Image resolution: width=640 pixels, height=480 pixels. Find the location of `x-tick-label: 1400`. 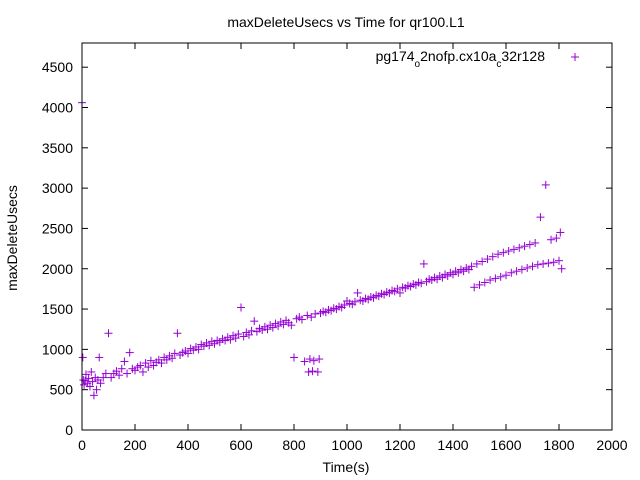

x-tick-label: 1400 is located at coordinates (452, 445).